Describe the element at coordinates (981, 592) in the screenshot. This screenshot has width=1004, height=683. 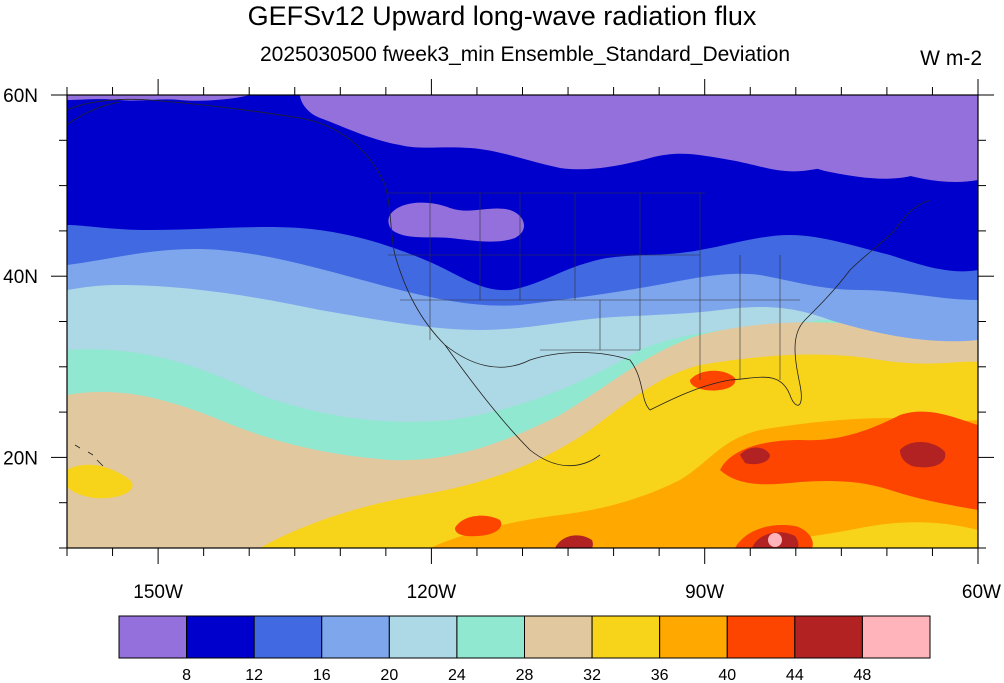
I see `lon-label: 60W` at that location.